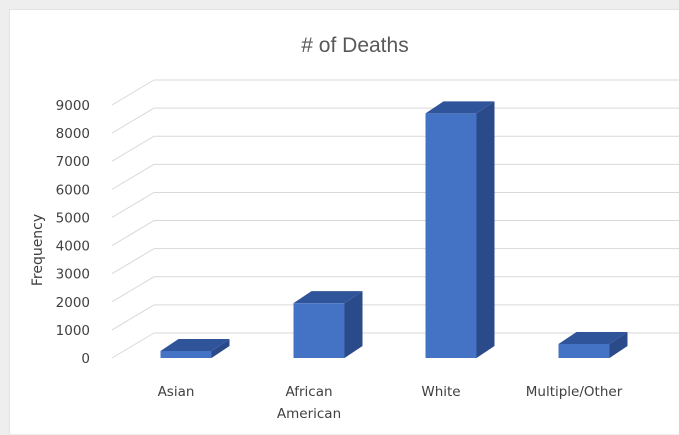 This screenshot has width=679, height=435. I want to click on x-axis-ticks: Asian African American White Multiple/Other, so click(390, 403).